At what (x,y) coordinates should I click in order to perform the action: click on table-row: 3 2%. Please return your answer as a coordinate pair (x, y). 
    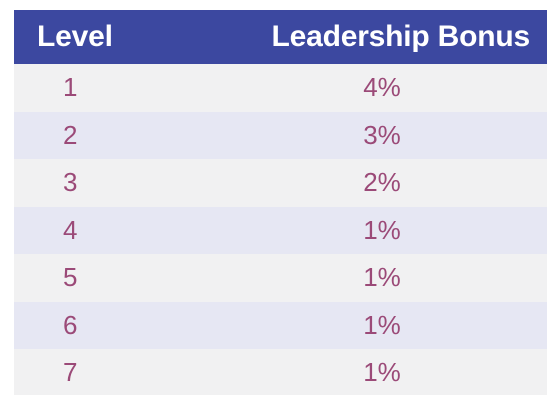
    Looking at the image, I should click on (280, 183).